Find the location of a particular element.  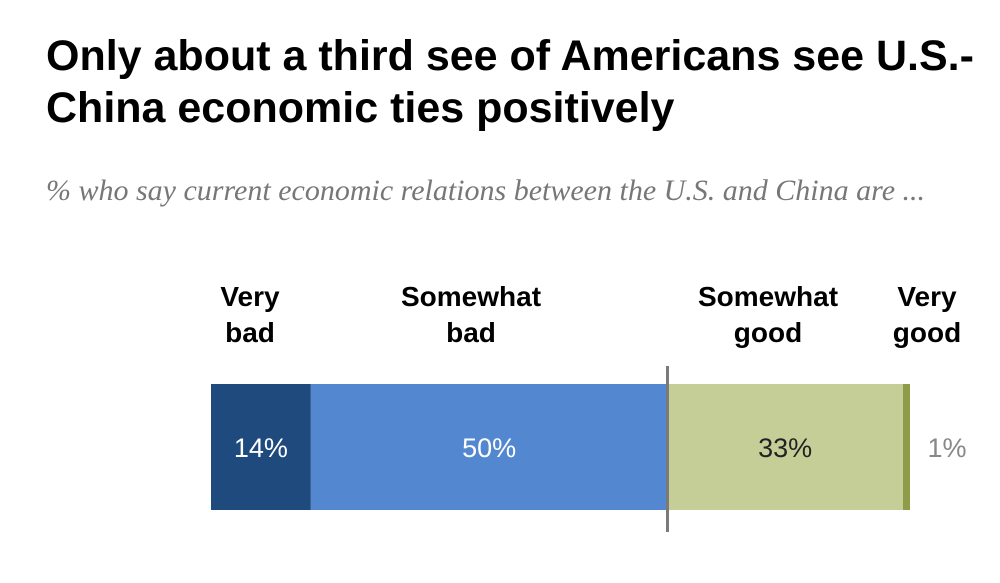

bar-segment-very-bad is located at coordinates (261, 447).